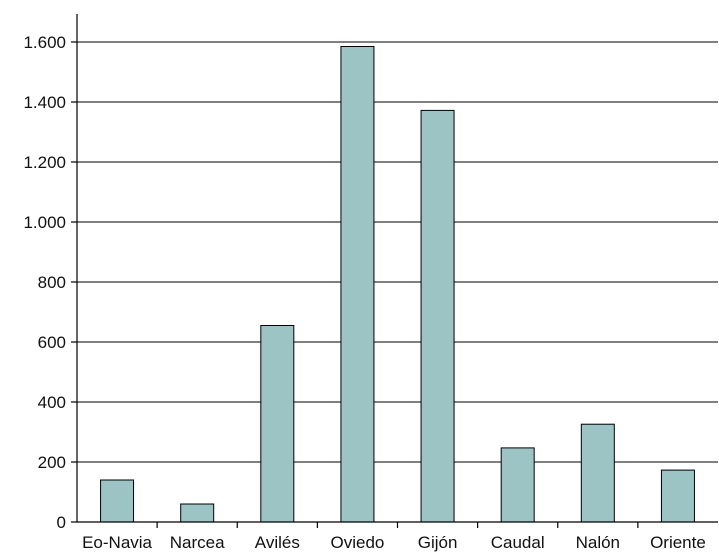 Image resolution: width=719 pixels, height=553 pixels. Describe the element at coordinates (437, 316) in the screenshot. I see `bar-gij-n` at that location.